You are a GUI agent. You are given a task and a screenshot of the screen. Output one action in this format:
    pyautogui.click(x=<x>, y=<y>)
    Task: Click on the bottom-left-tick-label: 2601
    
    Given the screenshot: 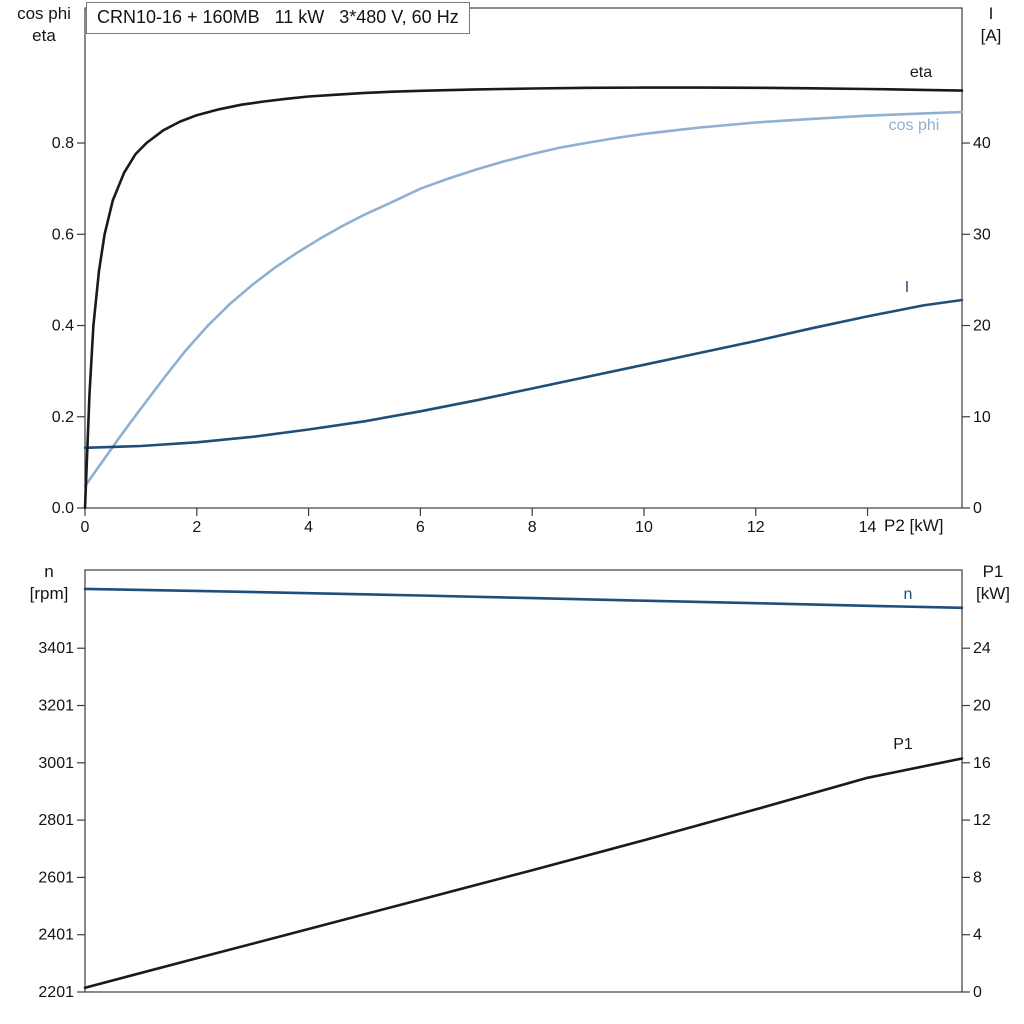 What is the action you would take?
    pyautogui.click(x=56, y=877)
    